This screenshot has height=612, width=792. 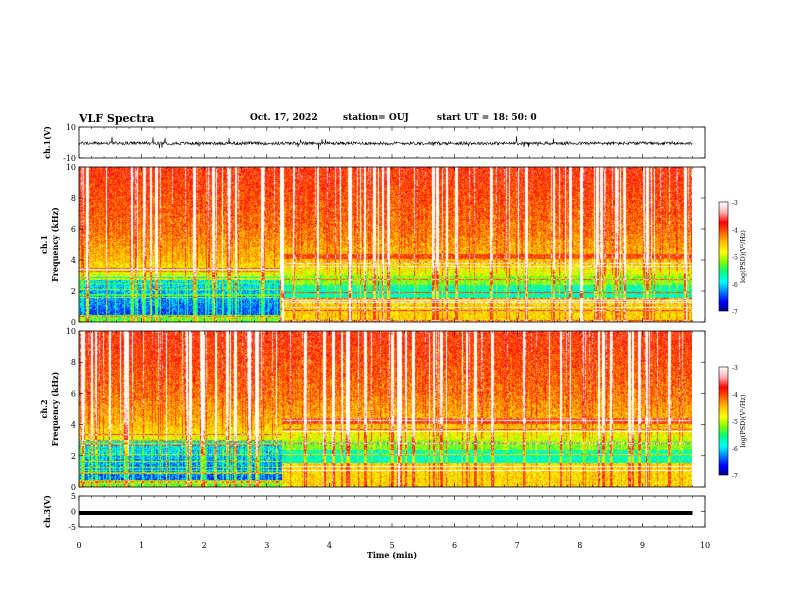 I want to click on figure-title: VLF Spectra, so click(x=117, y=118).